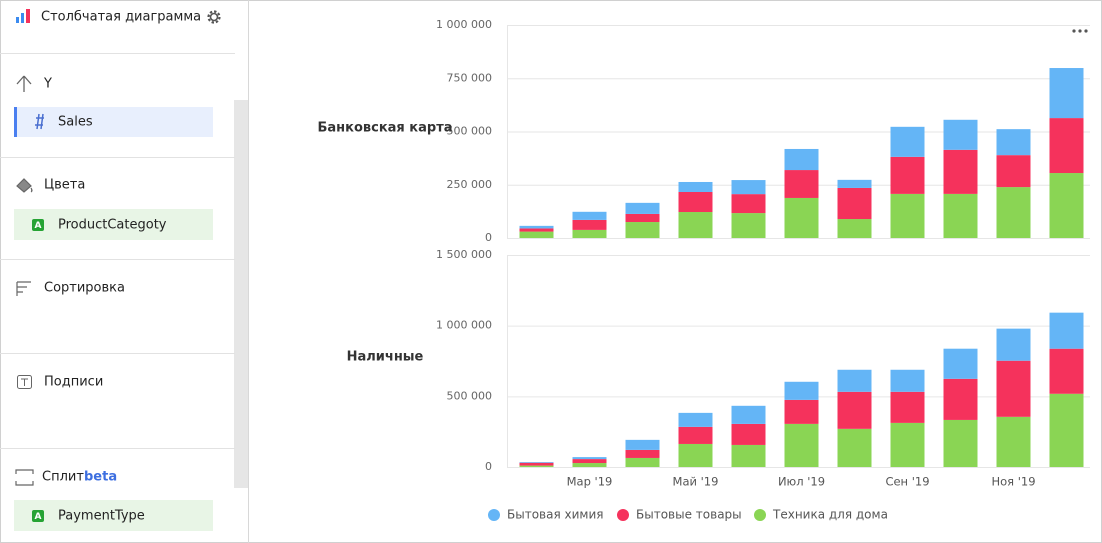  I want to click on legend-label: Бытовые товары, so click(689, 515).